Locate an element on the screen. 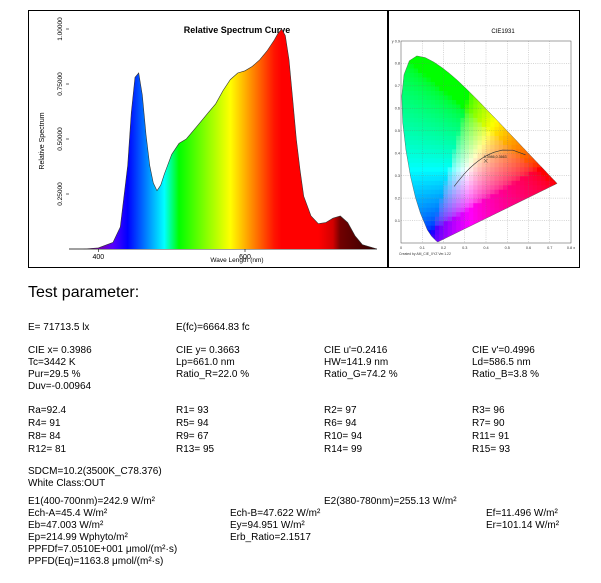  e1-value: E1(400-700nm)=242.9 W/m² is located at coordinates (92, 501).